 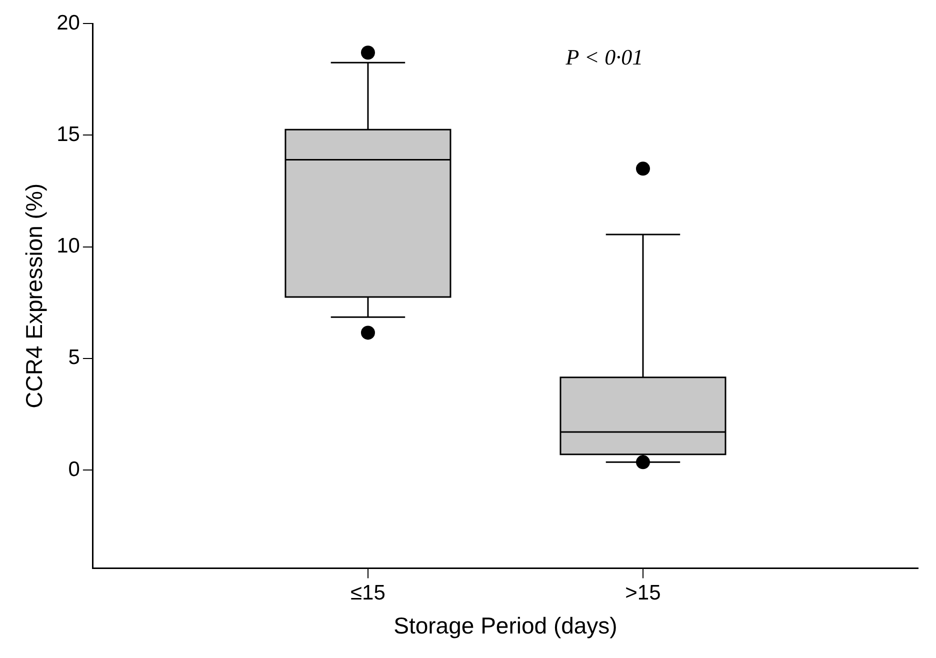 What do you see at coordinates (643, 593) in the screenshot?
I see `x-tick-label: >15` at bounding box center [643, 593].